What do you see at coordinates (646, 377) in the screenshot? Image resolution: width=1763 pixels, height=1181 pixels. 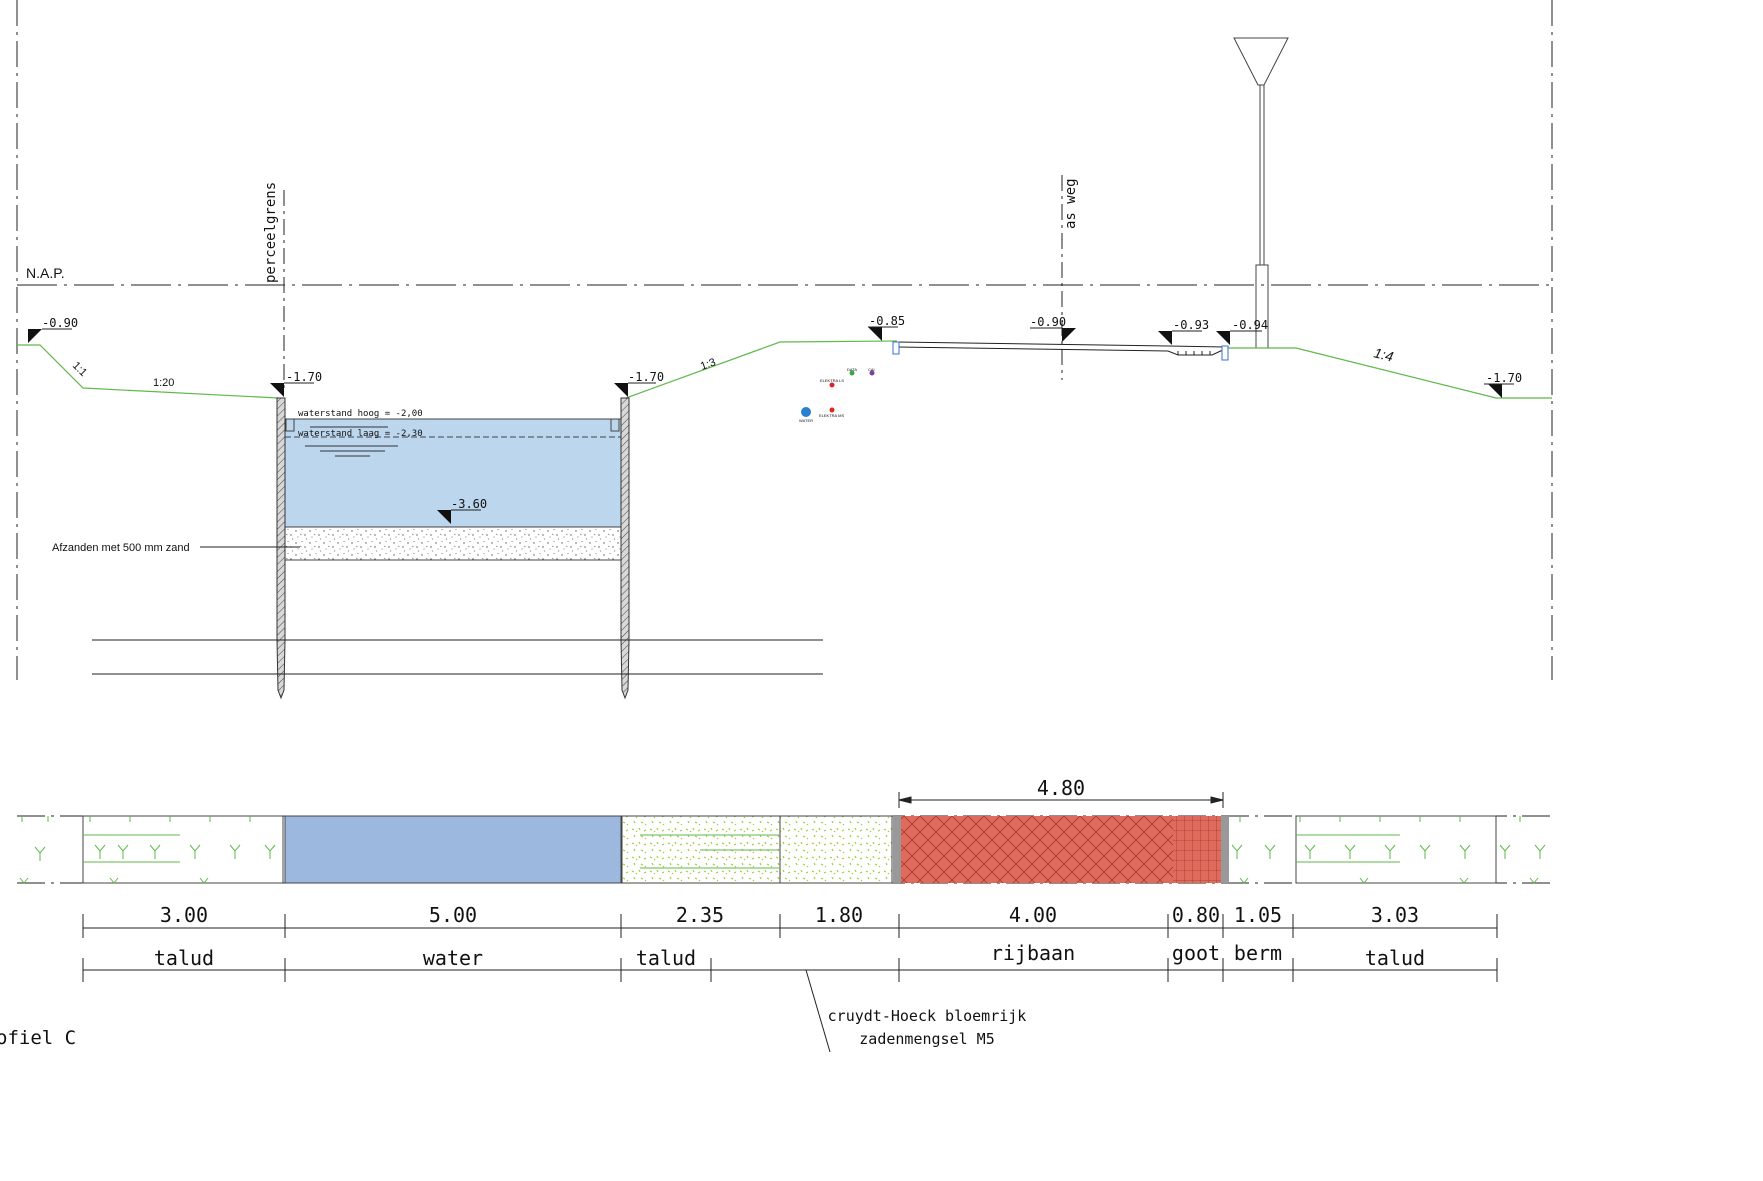 I see `level-right-sheet: -1.70` at bounding box center [646, 377].